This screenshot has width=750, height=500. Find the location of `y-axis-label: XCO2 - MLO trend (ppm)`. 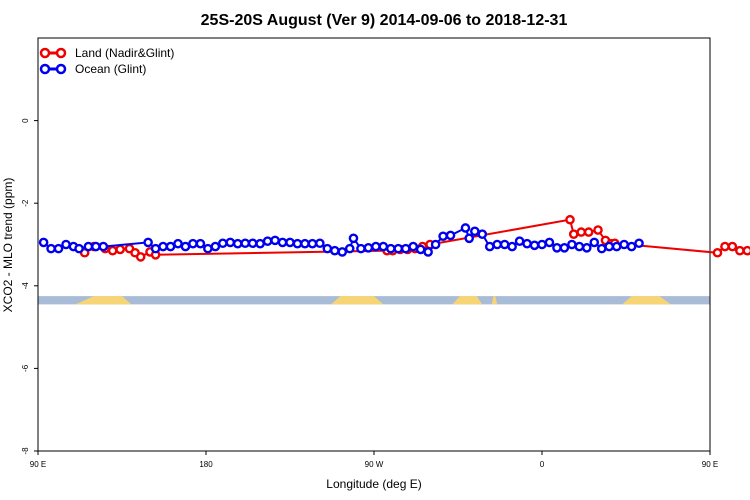

y-axis-label: XCO2 - MLO trend (ppm) is located at coordinates (8, 245).